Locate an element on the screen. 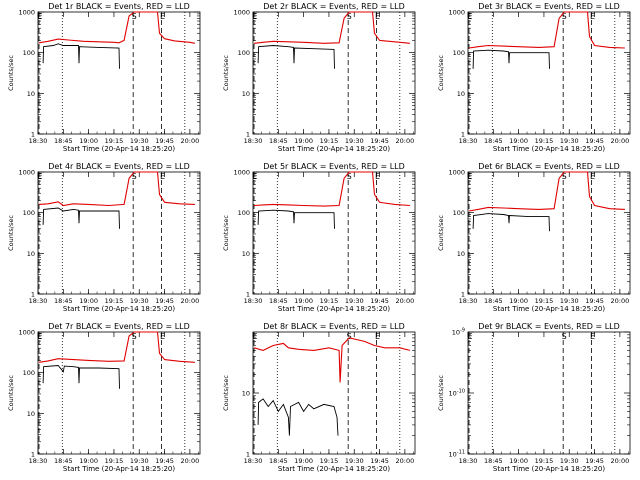 The image size is (640, 480). panel-title: Det 3r BLACK = Events, RED = LLD is located at coordinates (549, 6).